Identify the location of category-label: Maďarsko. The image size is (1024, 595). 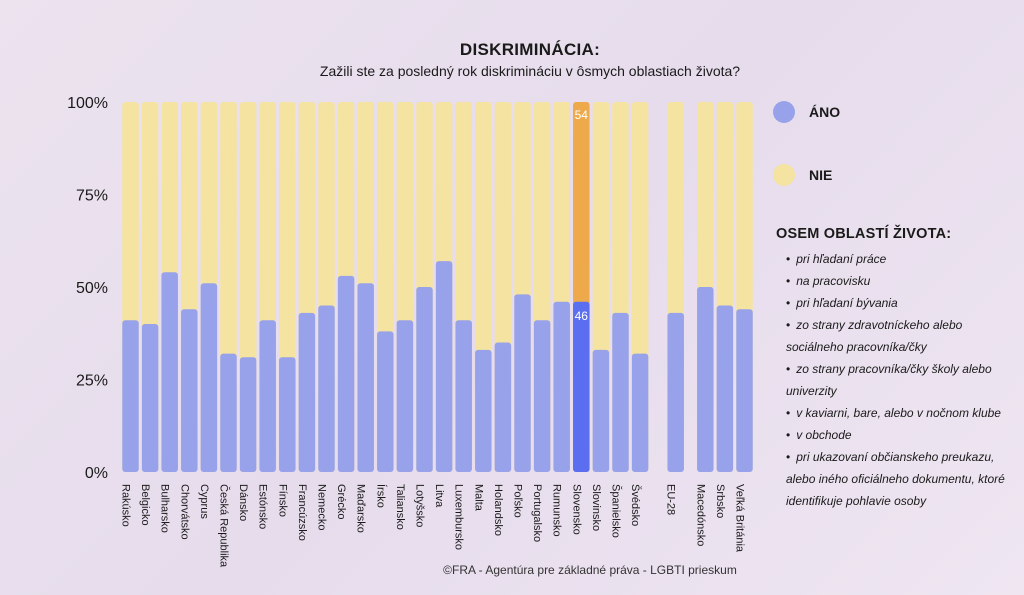
(361, 508).